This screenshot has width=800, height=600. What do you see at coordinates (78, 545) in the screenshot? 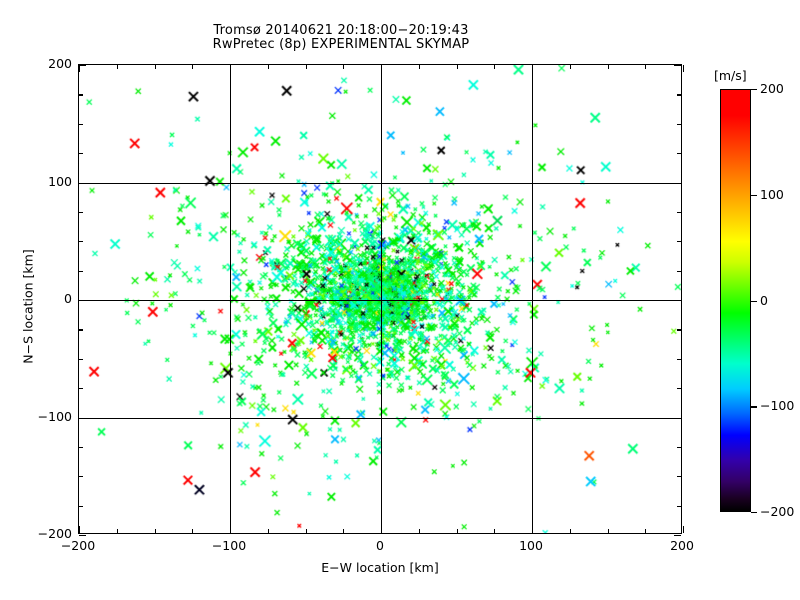
I see `x-tick-label: −200` at bounding box center [78, 545].